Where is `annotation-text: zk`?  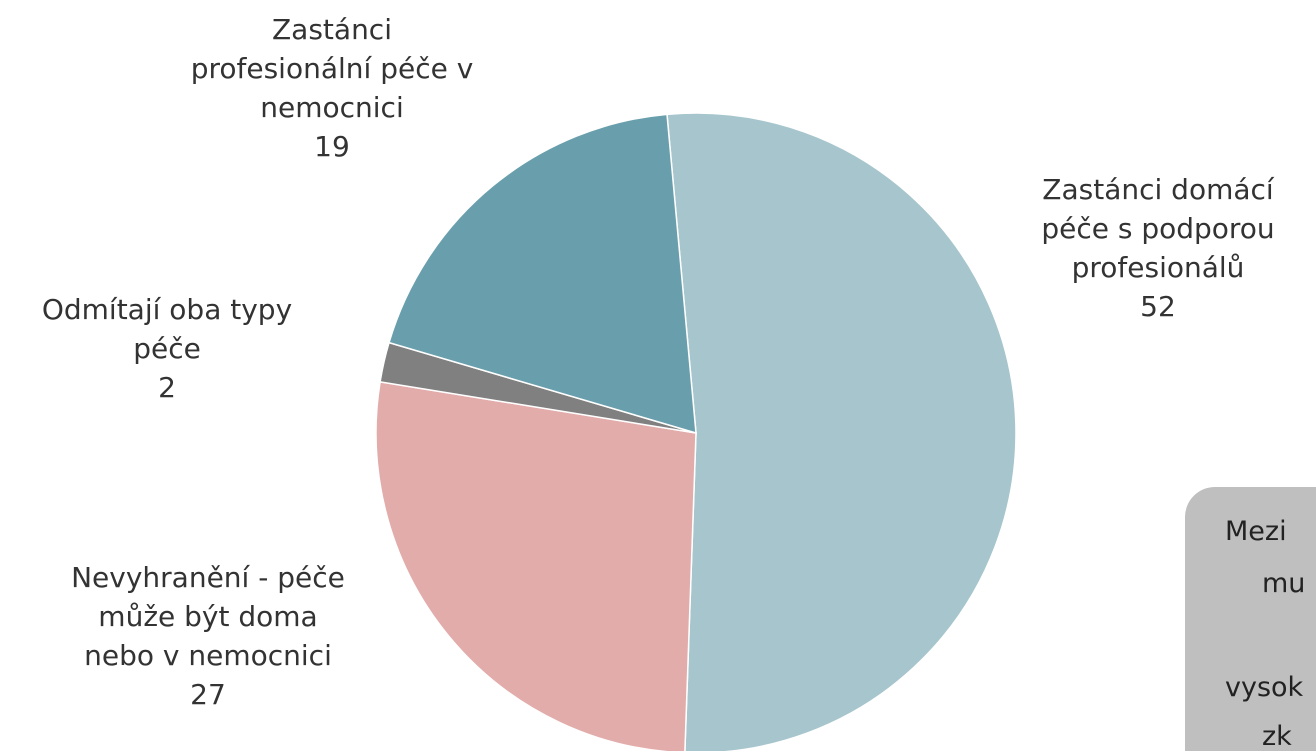 annotation-text: zk is located at coordinates (1277, 736).